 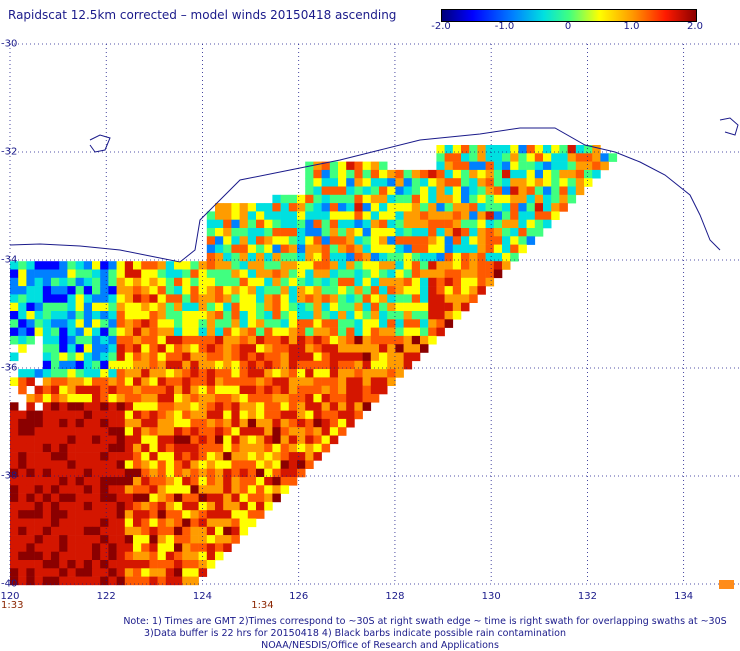 I want to click on legend-swatch, so click(x=726, y=584).